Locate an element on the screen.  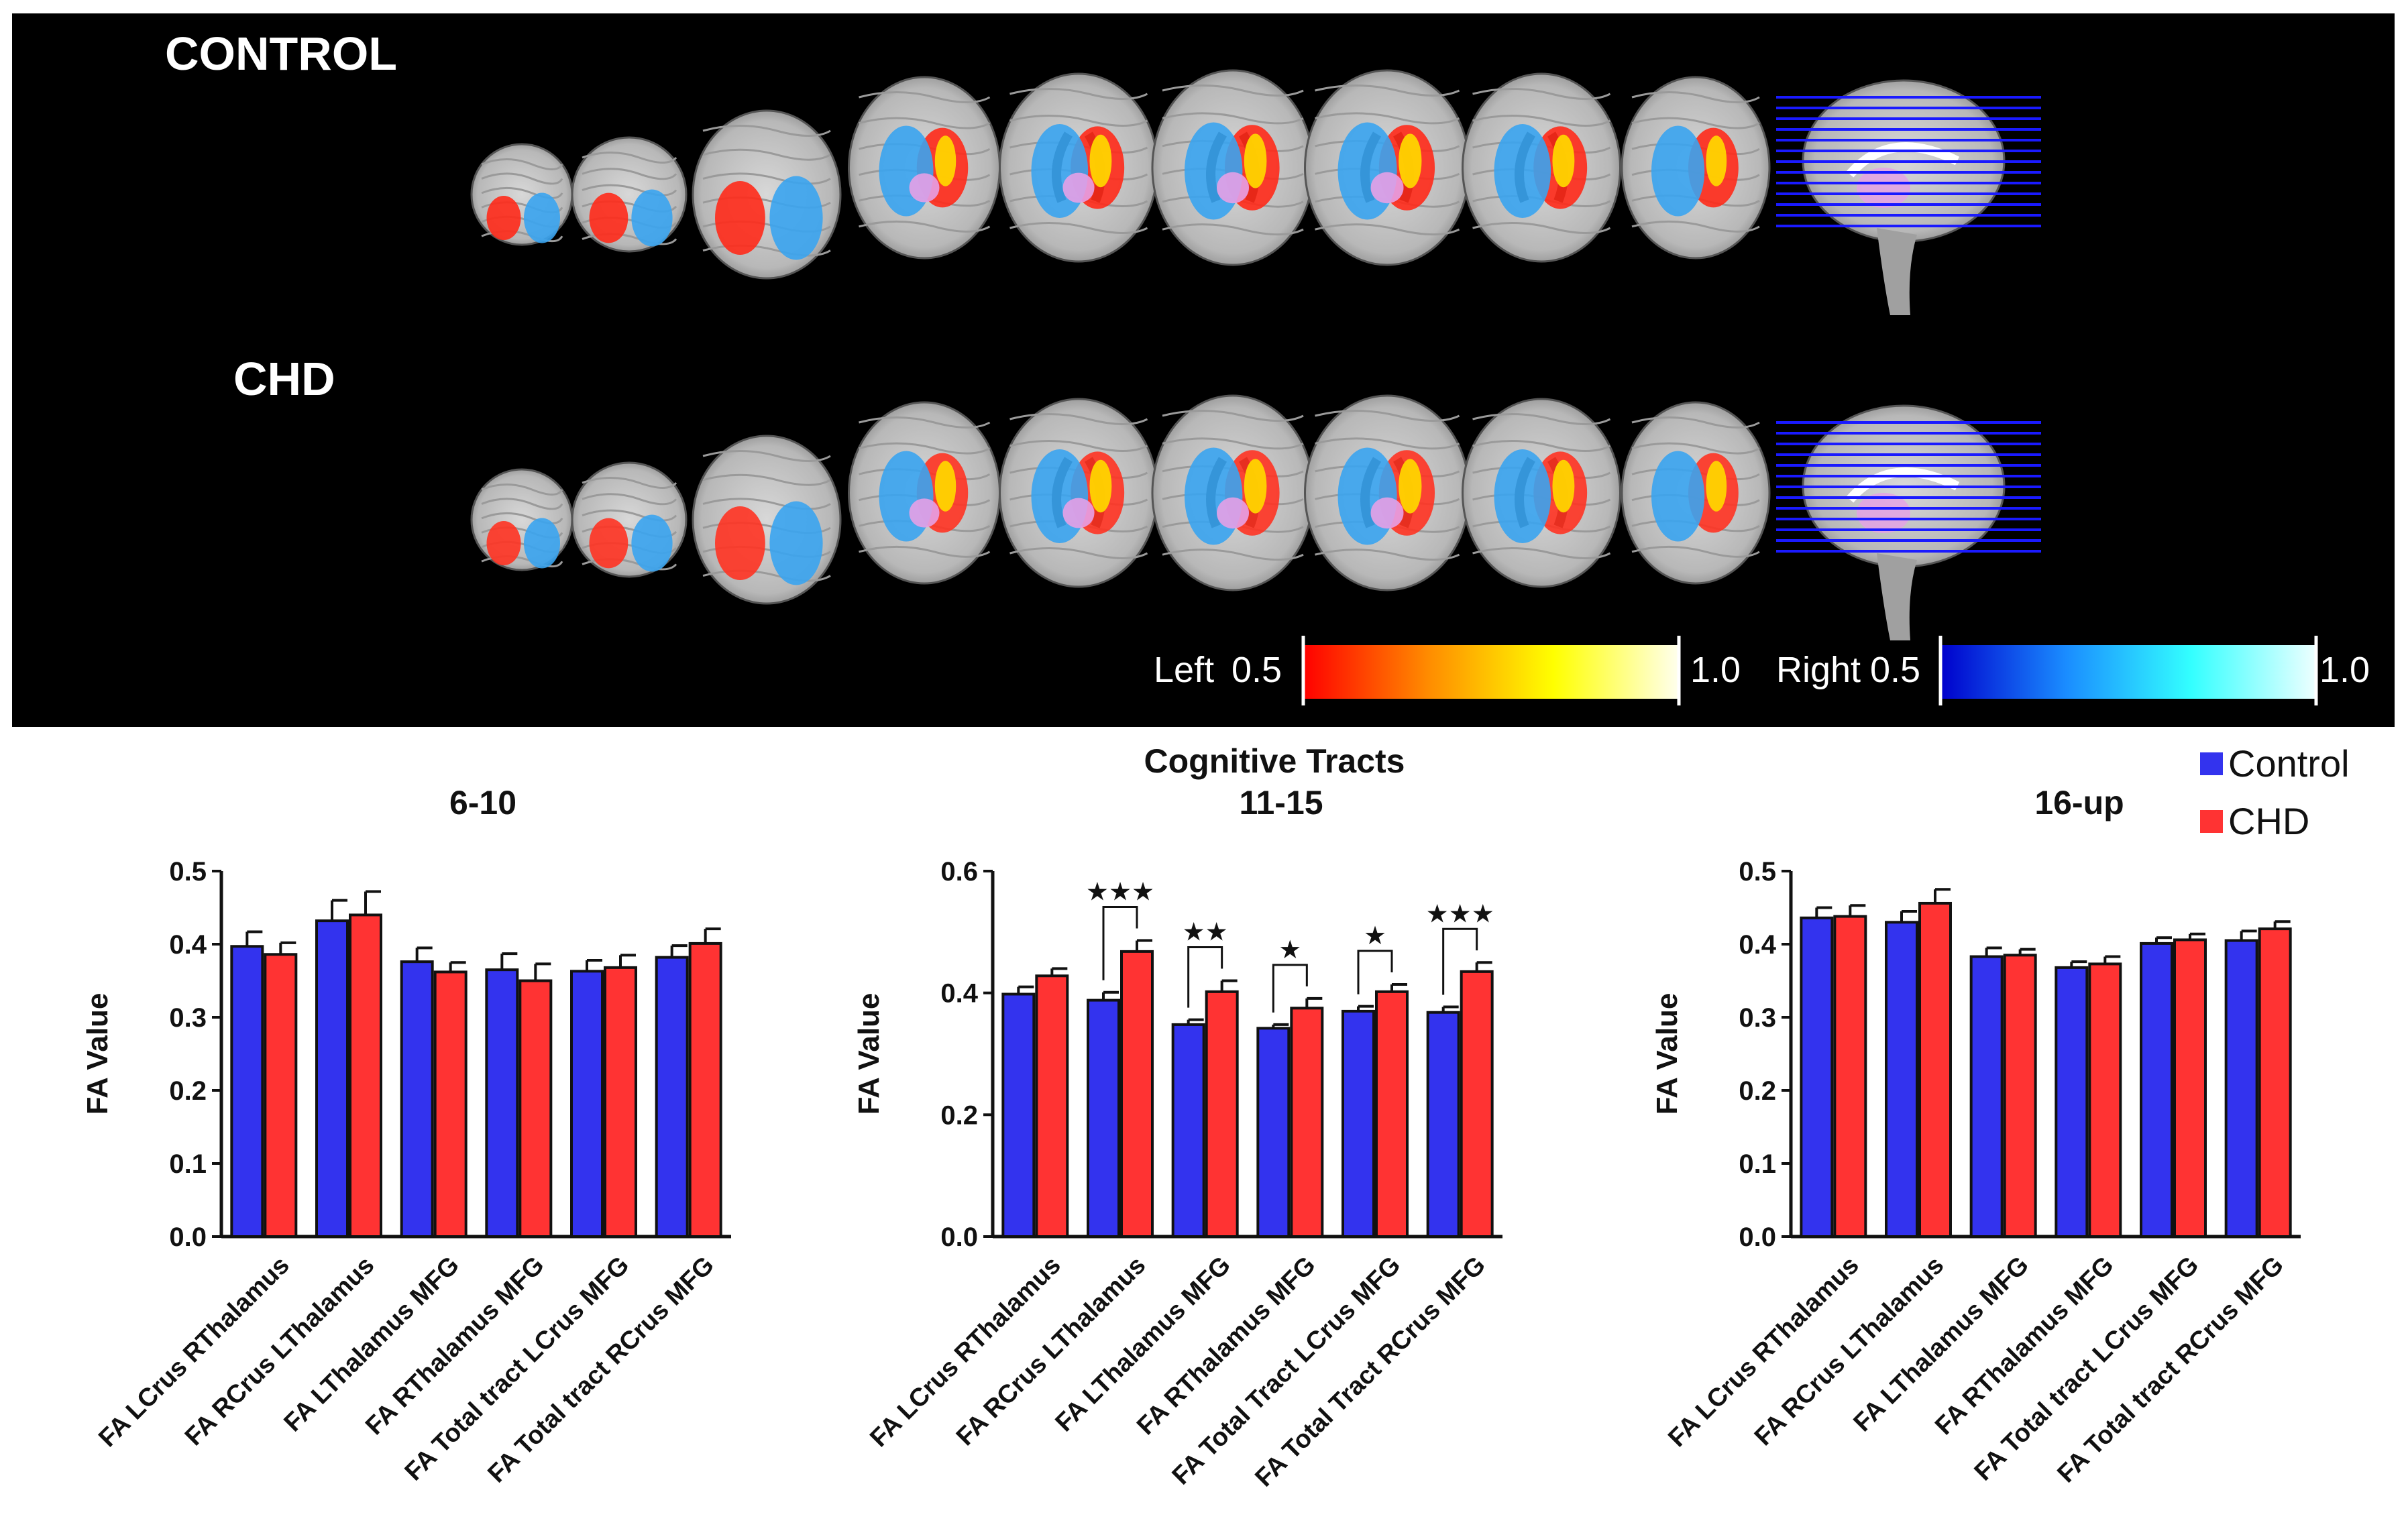
y-tick-label: 0.1 is located at coordinates (188, 1164).